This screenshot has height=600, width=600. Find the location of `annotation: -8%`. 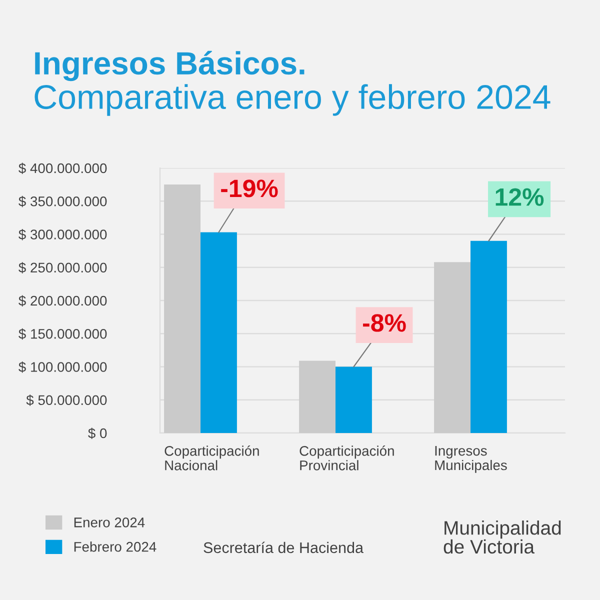

annotation: -8% is located at coordinates (384, 323).